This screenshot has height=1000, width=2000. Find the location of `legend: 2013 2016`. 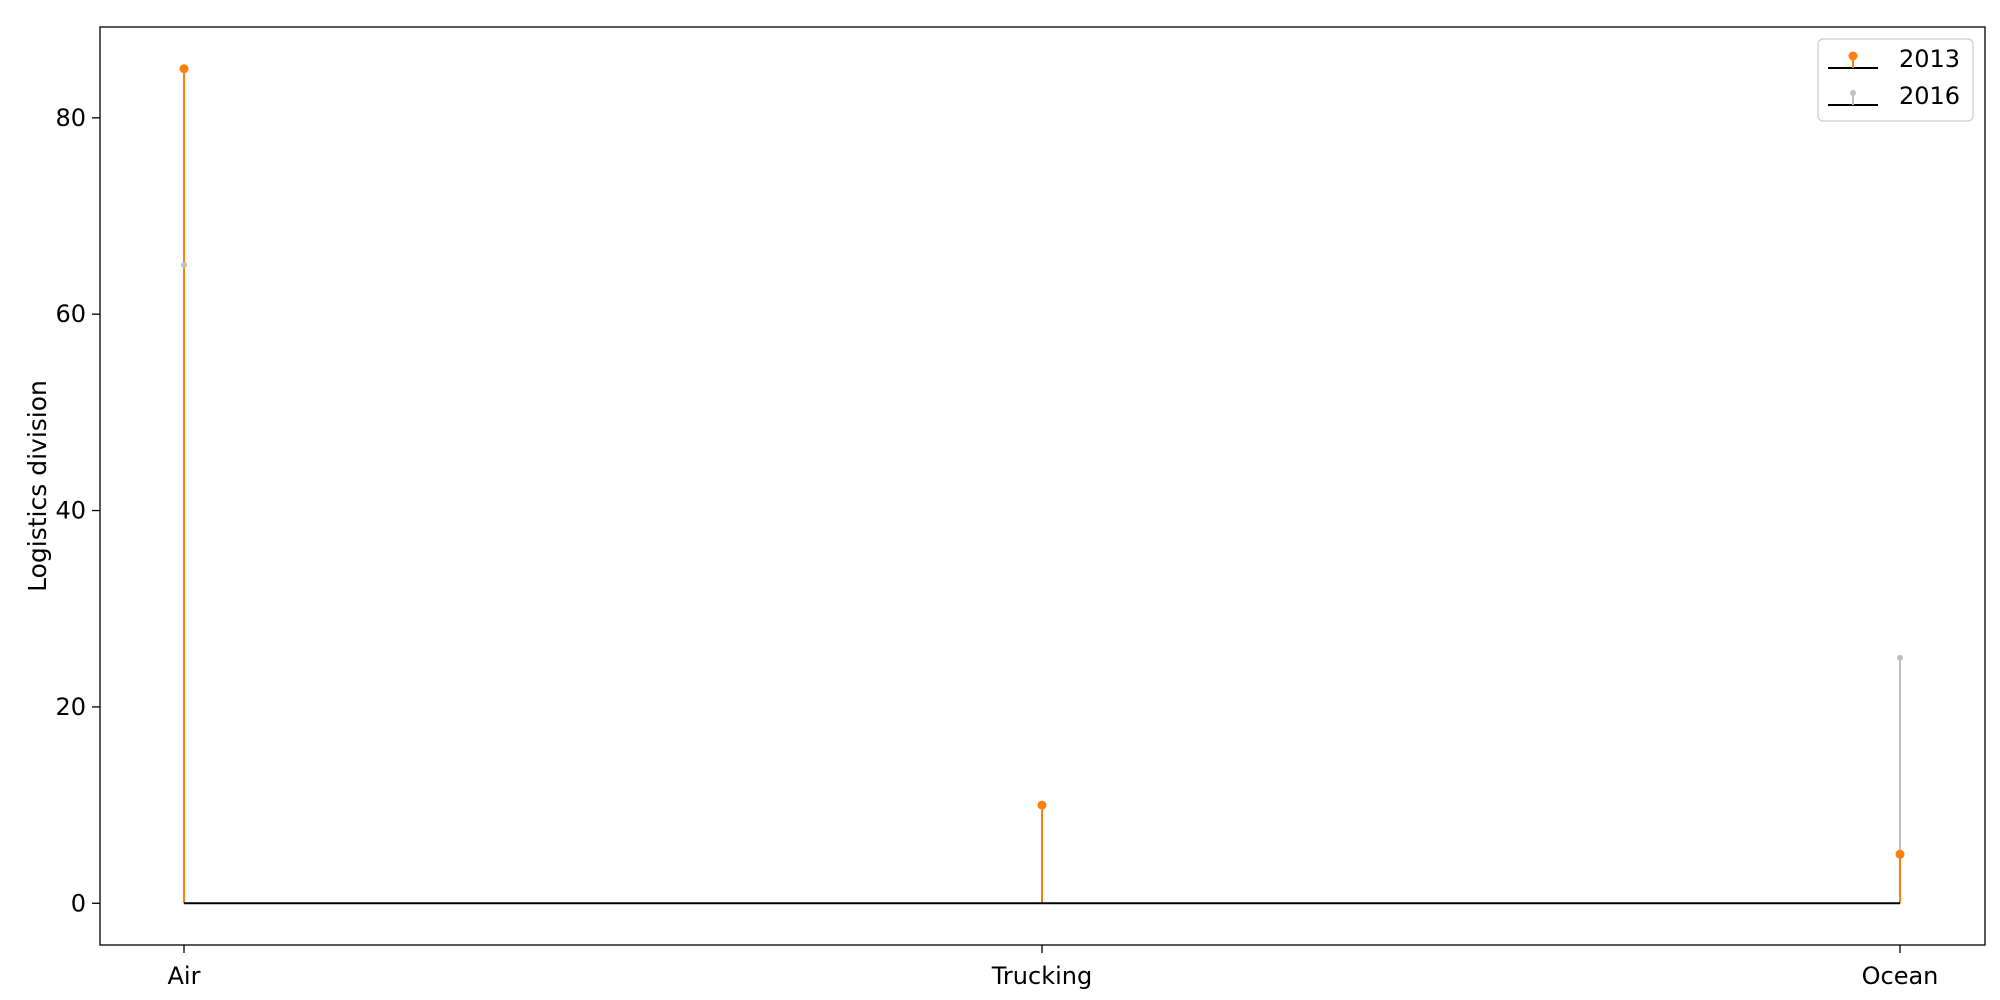

legend: 2013 2016 is located at coordinates (1895, 80).